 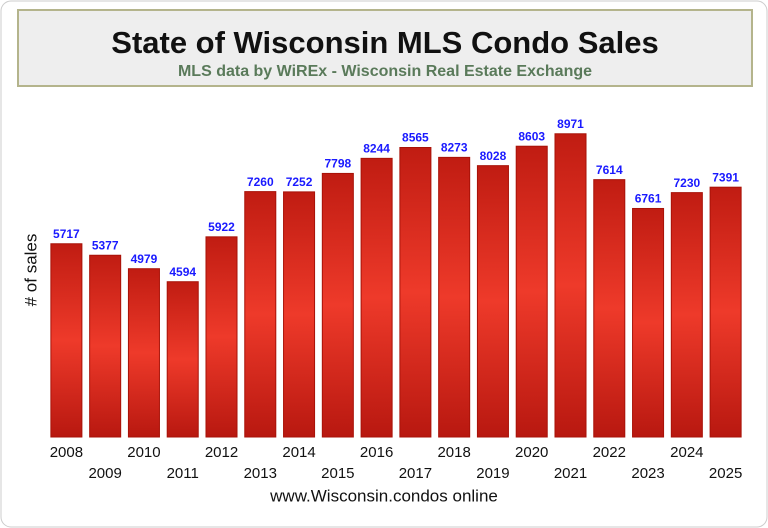 I want to click on value-label: 7391, so click(x=725, y=177).